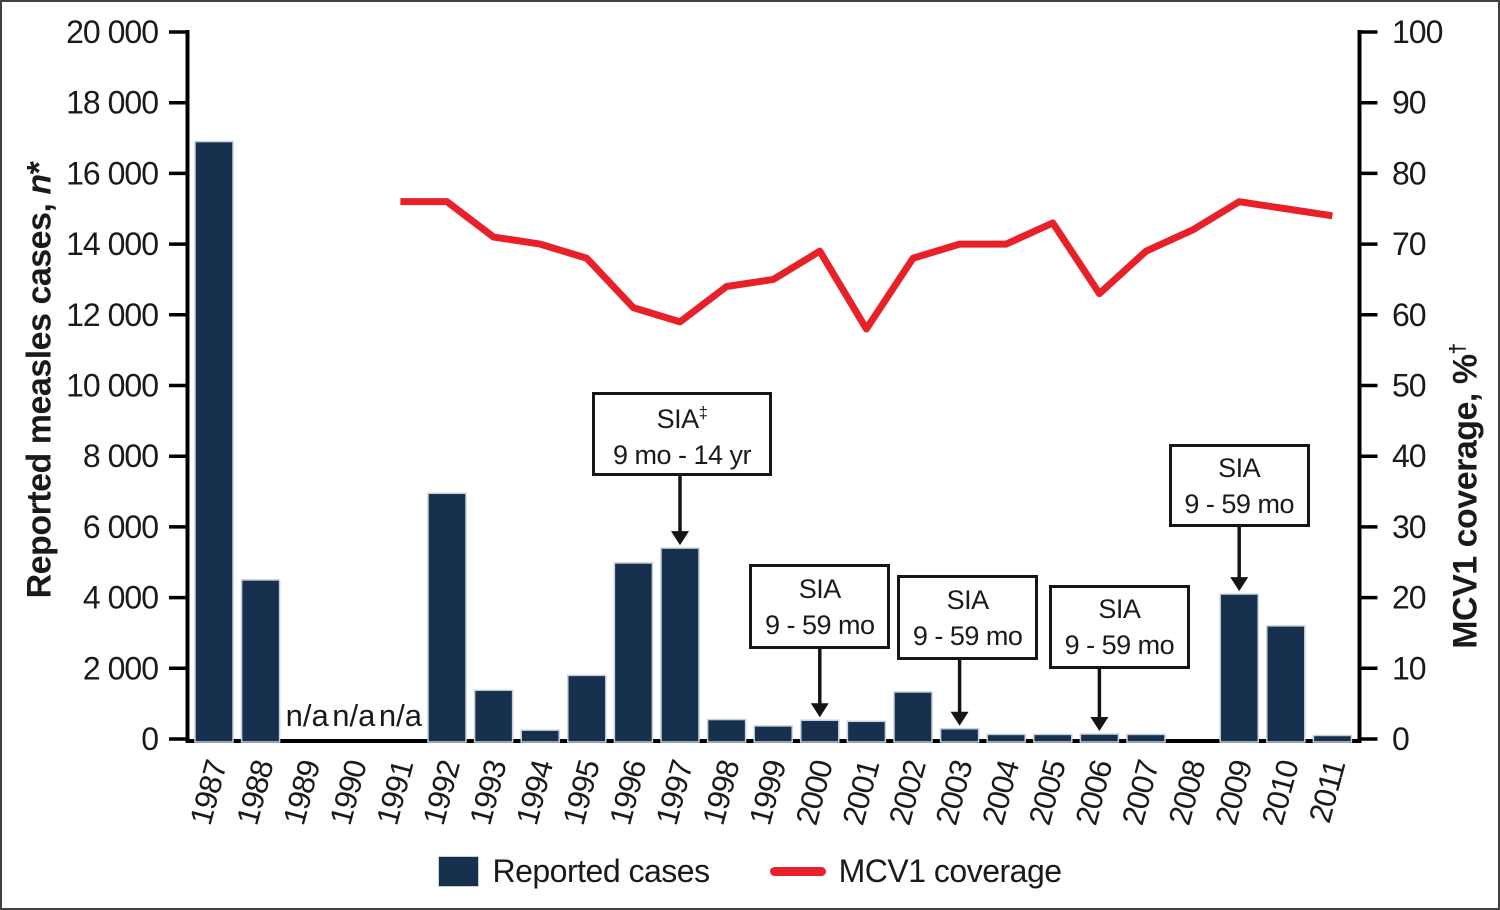 The width and height of the screenshot is (1500, 910). I want to click on bar-1994, so click(540, 736).